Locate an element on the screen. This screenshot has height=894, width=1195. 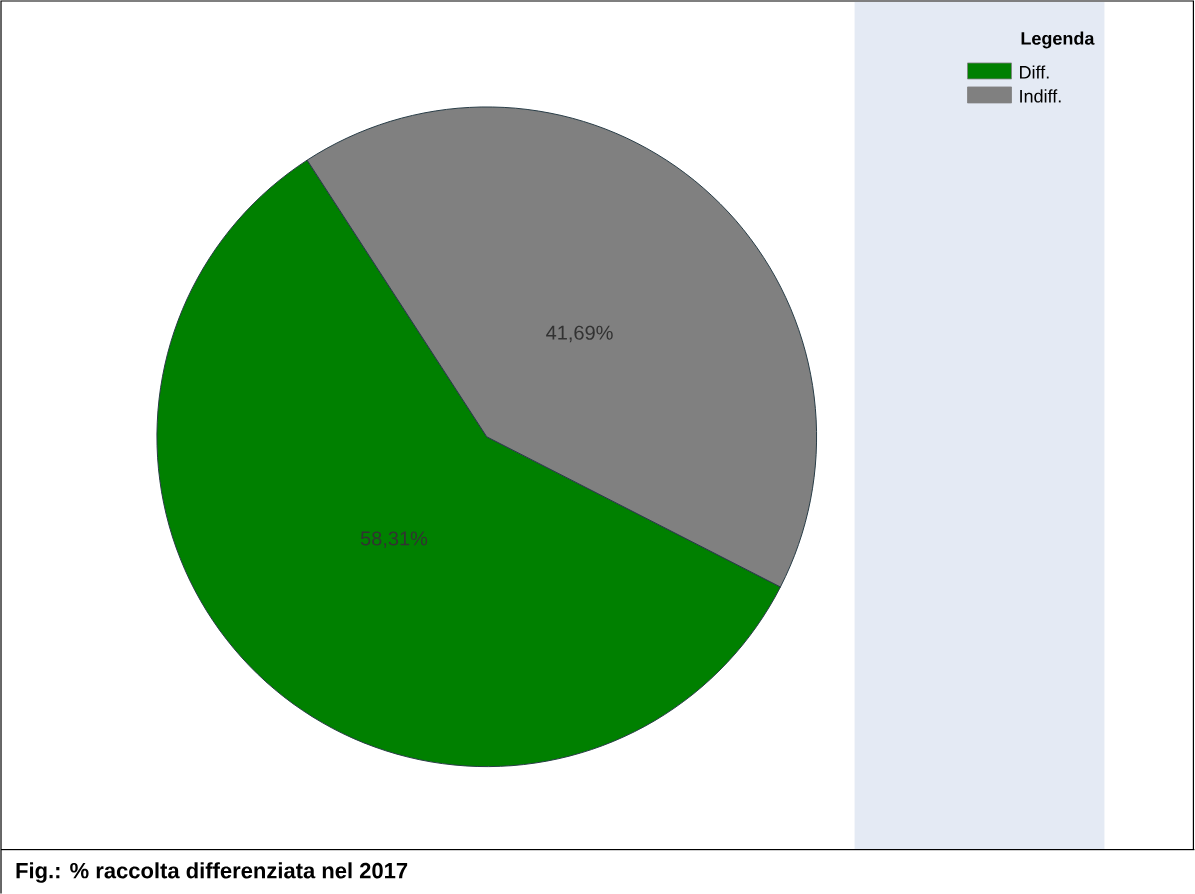
legend-title: Legenda is located at coordinates (1058, 40).